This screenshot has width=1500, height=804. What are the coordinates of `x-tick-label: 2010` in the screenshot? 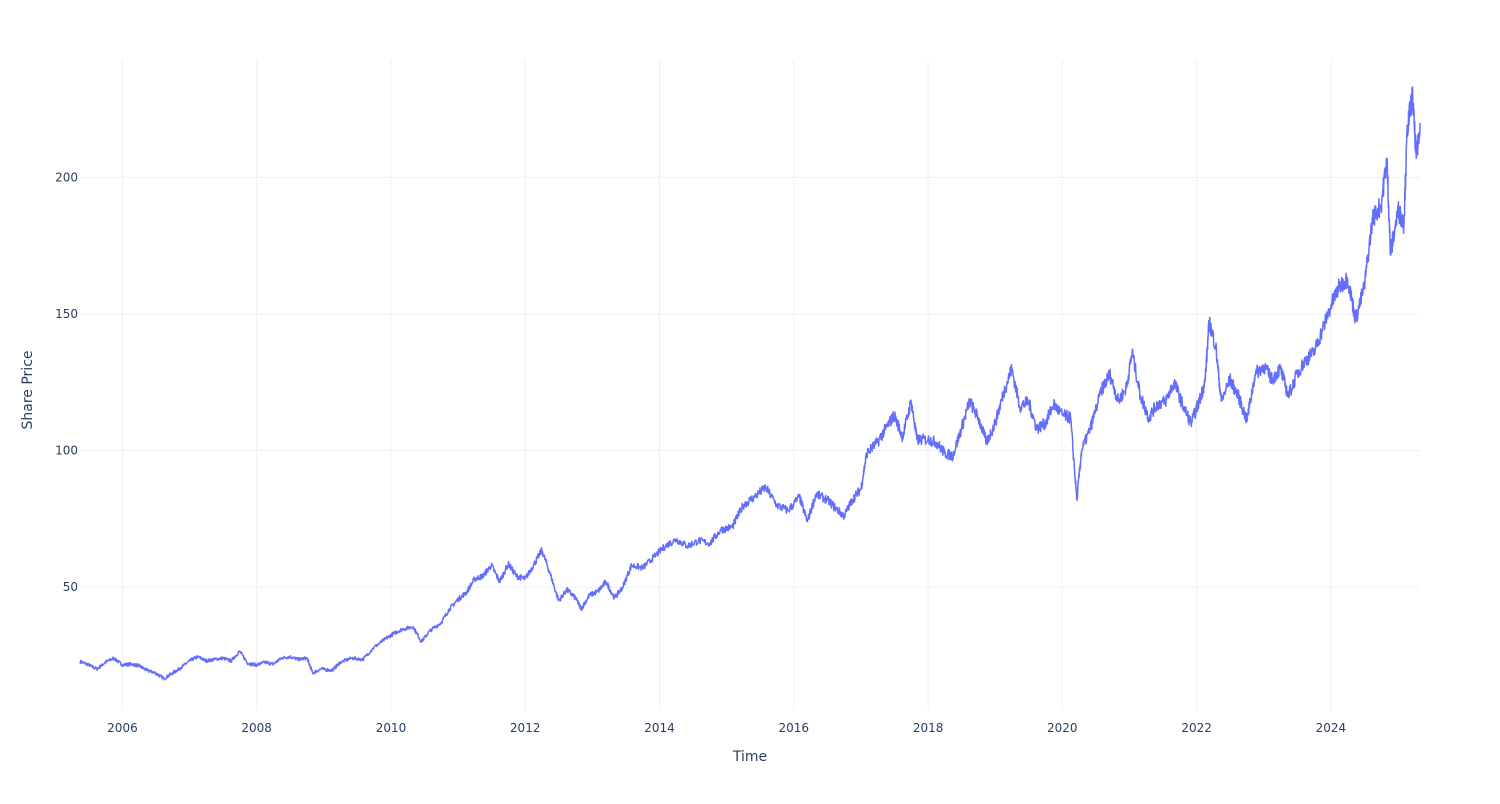 It's located at (391, 728).